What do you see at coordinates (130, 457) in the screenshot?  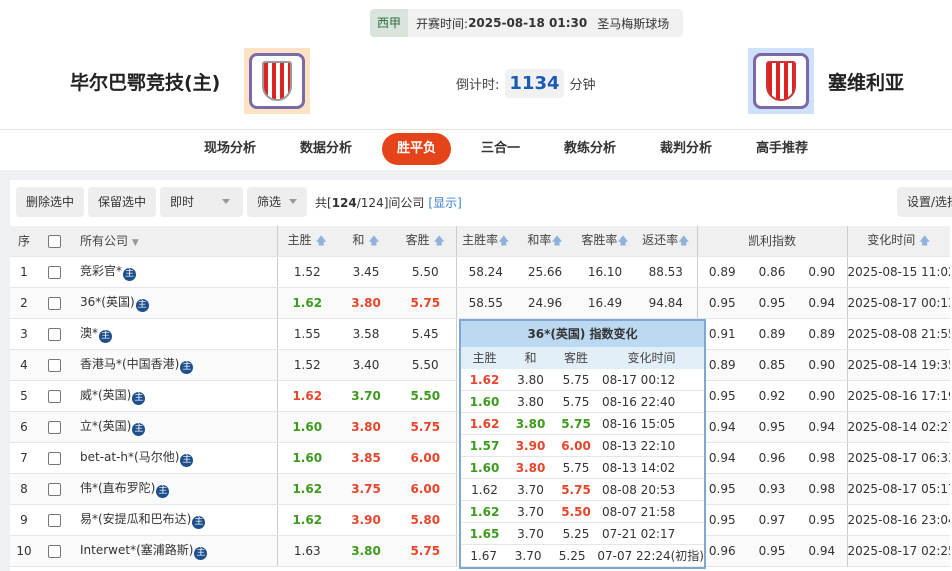 I see `company-name: bet-at-h*(马尔他)` at bounding box center [130, 457].